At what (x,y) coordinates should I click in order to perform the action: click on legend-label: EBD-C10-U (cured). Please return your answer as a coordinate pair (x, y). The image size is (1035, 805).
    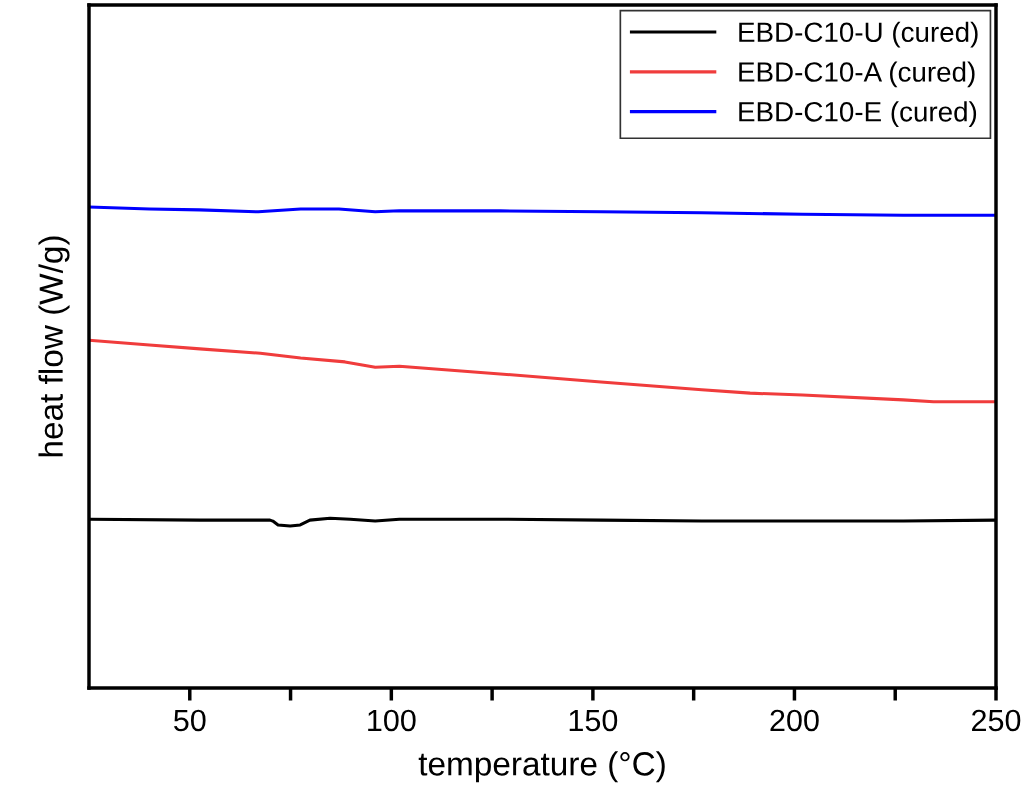
    Looking at the image, I should click on (858, 34).